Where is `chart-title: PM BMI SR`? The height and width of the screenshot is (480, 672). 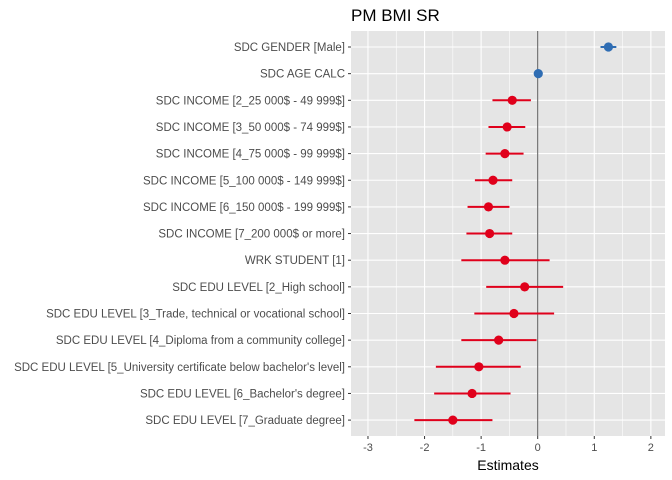 chart-title: PM BMI SR is located at coordinates (395, 15).